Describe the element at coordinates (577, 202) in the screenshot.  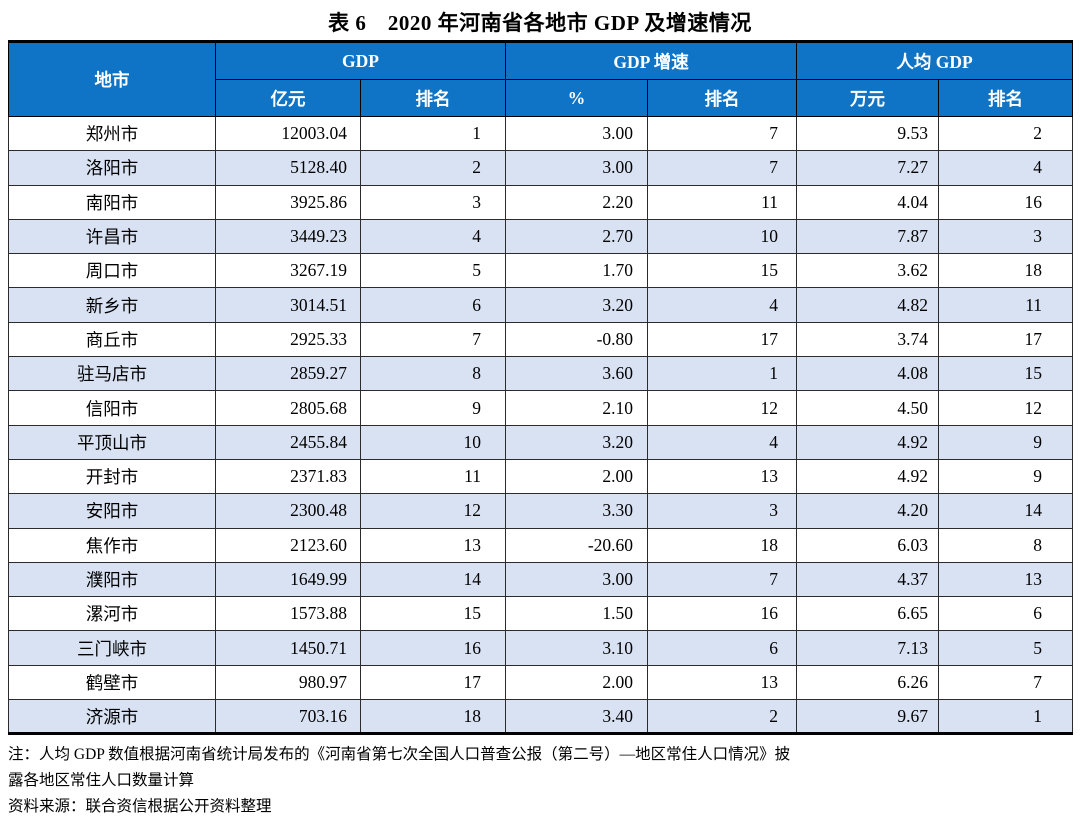
I see `growth-cell: 2.20` at that location.